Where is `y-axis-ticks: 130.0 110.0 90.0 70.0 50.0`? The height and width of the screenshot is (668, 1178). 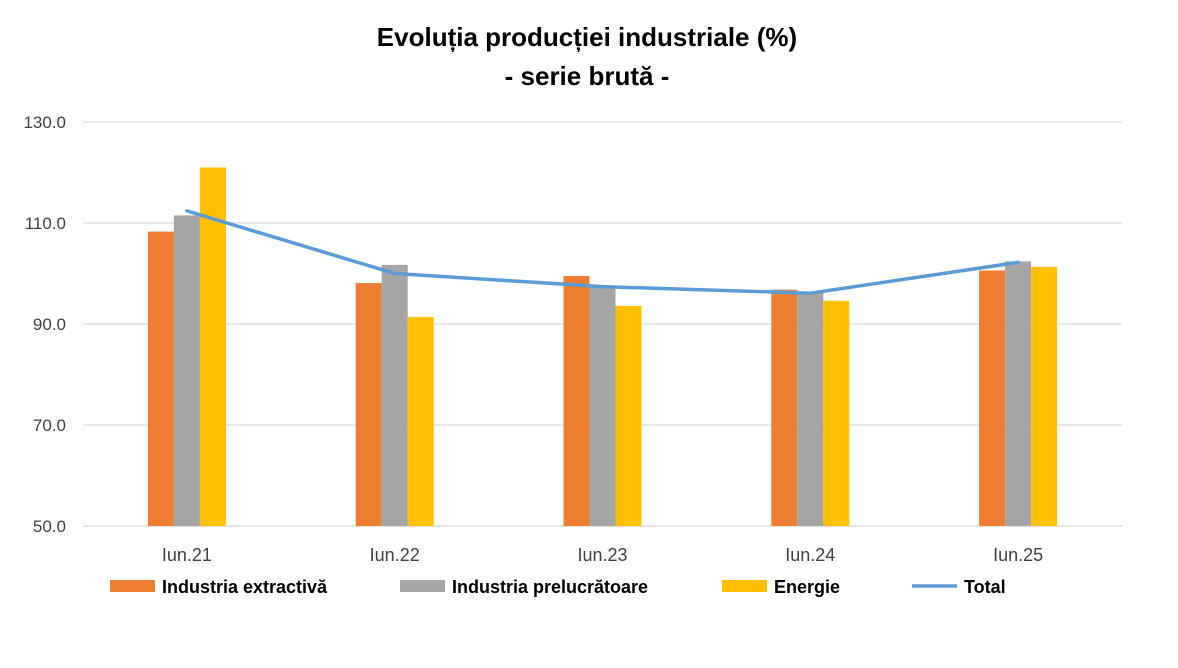
y-axis-ticks: 130.0 110.0 90.0 70.0 50.0 is located at coordinates (44, 324).